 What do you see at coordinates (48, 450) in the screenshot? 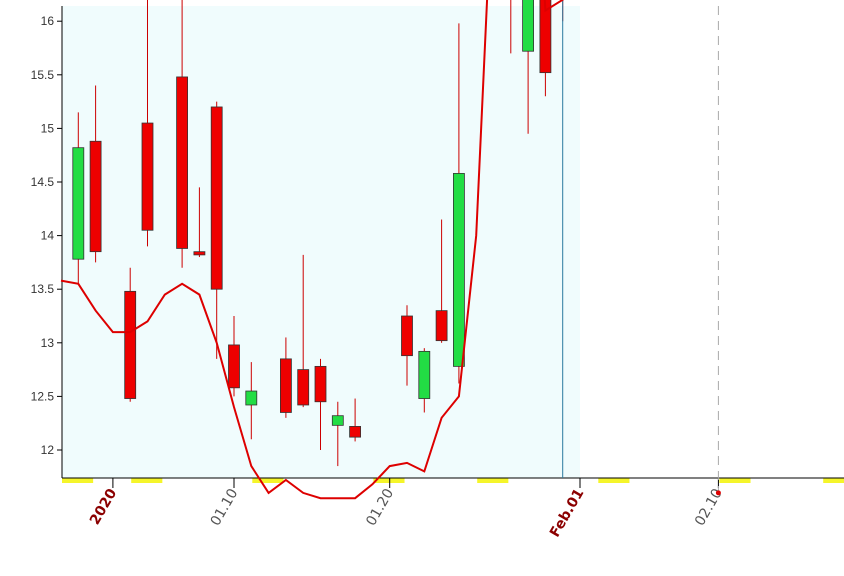
I see `y-tick-label: 12` at bounding box center [48, 450].